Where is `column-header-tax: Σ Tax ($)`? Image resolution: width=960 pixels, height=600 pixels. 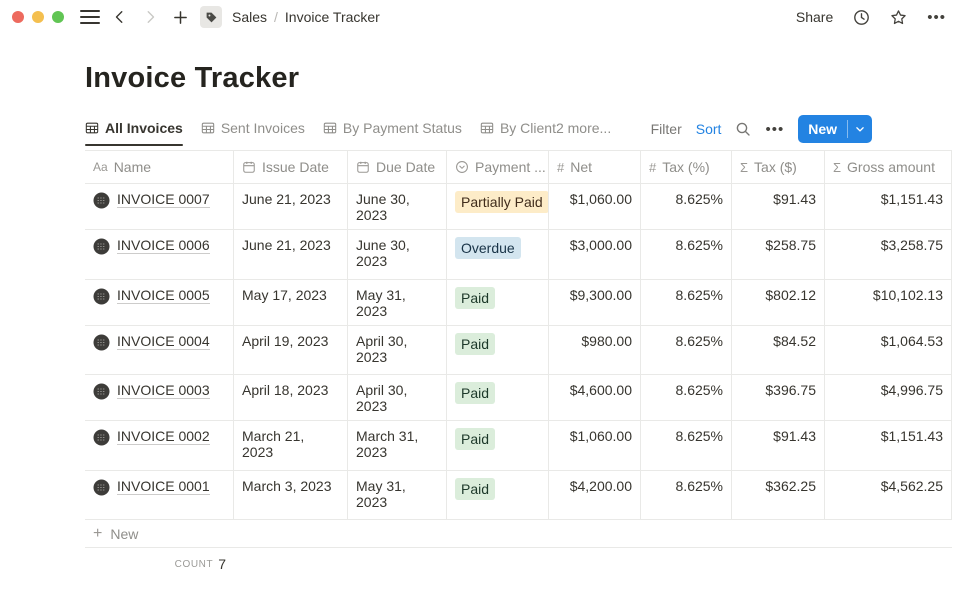 column-header-tax: Σ Tax ($) is located at coordinates (778, 167).